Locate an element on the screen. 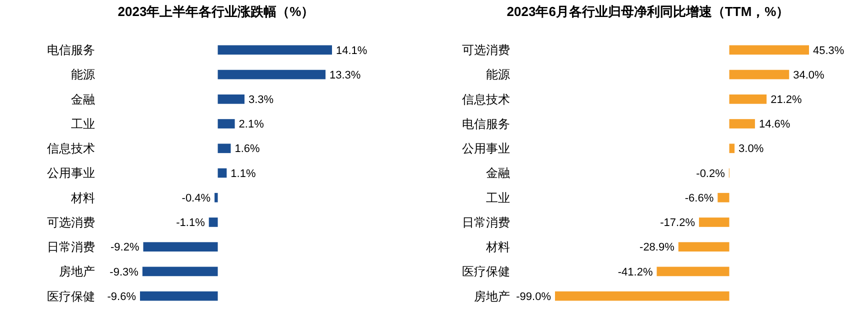 The height and width of the screenshot is (324, 865). data-label: -0.2% is located at coordinates (711, 174).